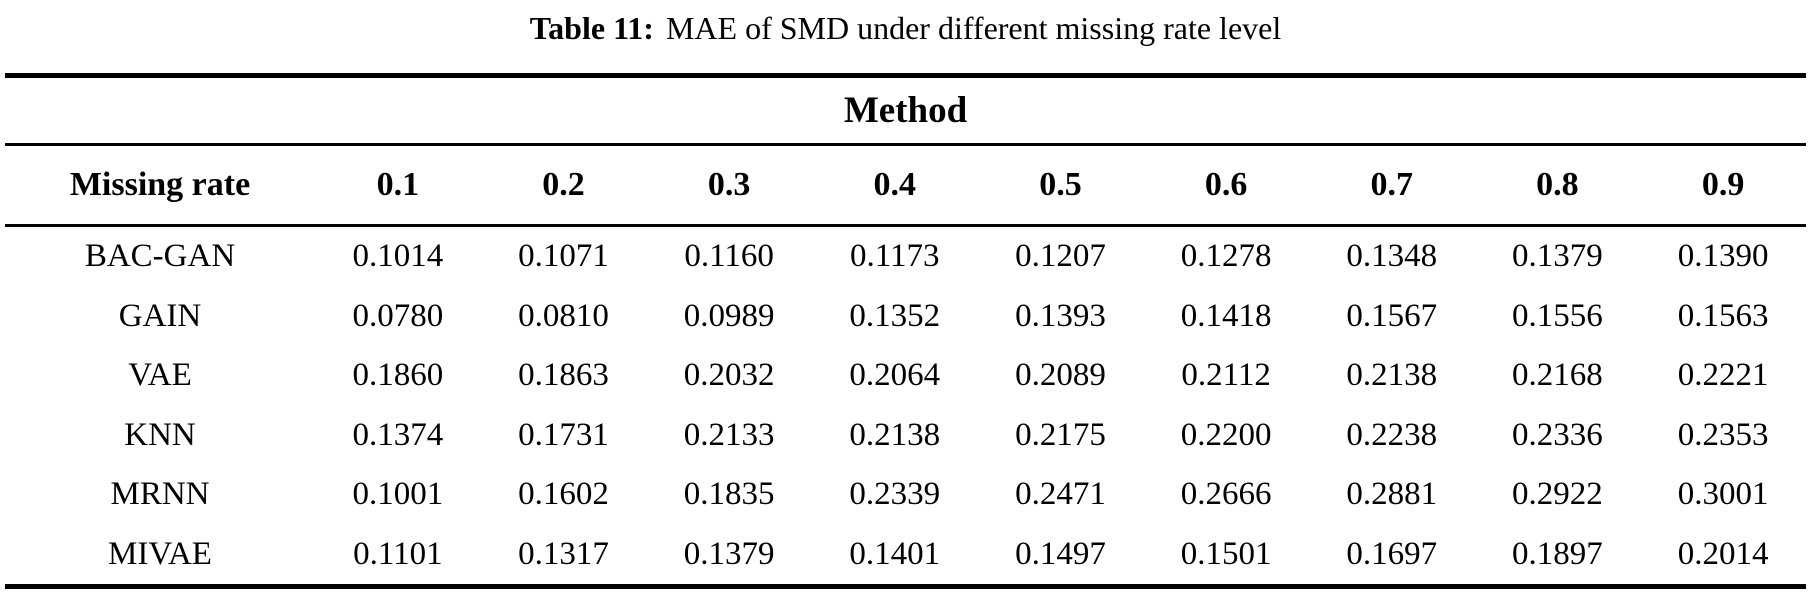  I want to click on table-cell: 0.3001, so click(1723, 494).